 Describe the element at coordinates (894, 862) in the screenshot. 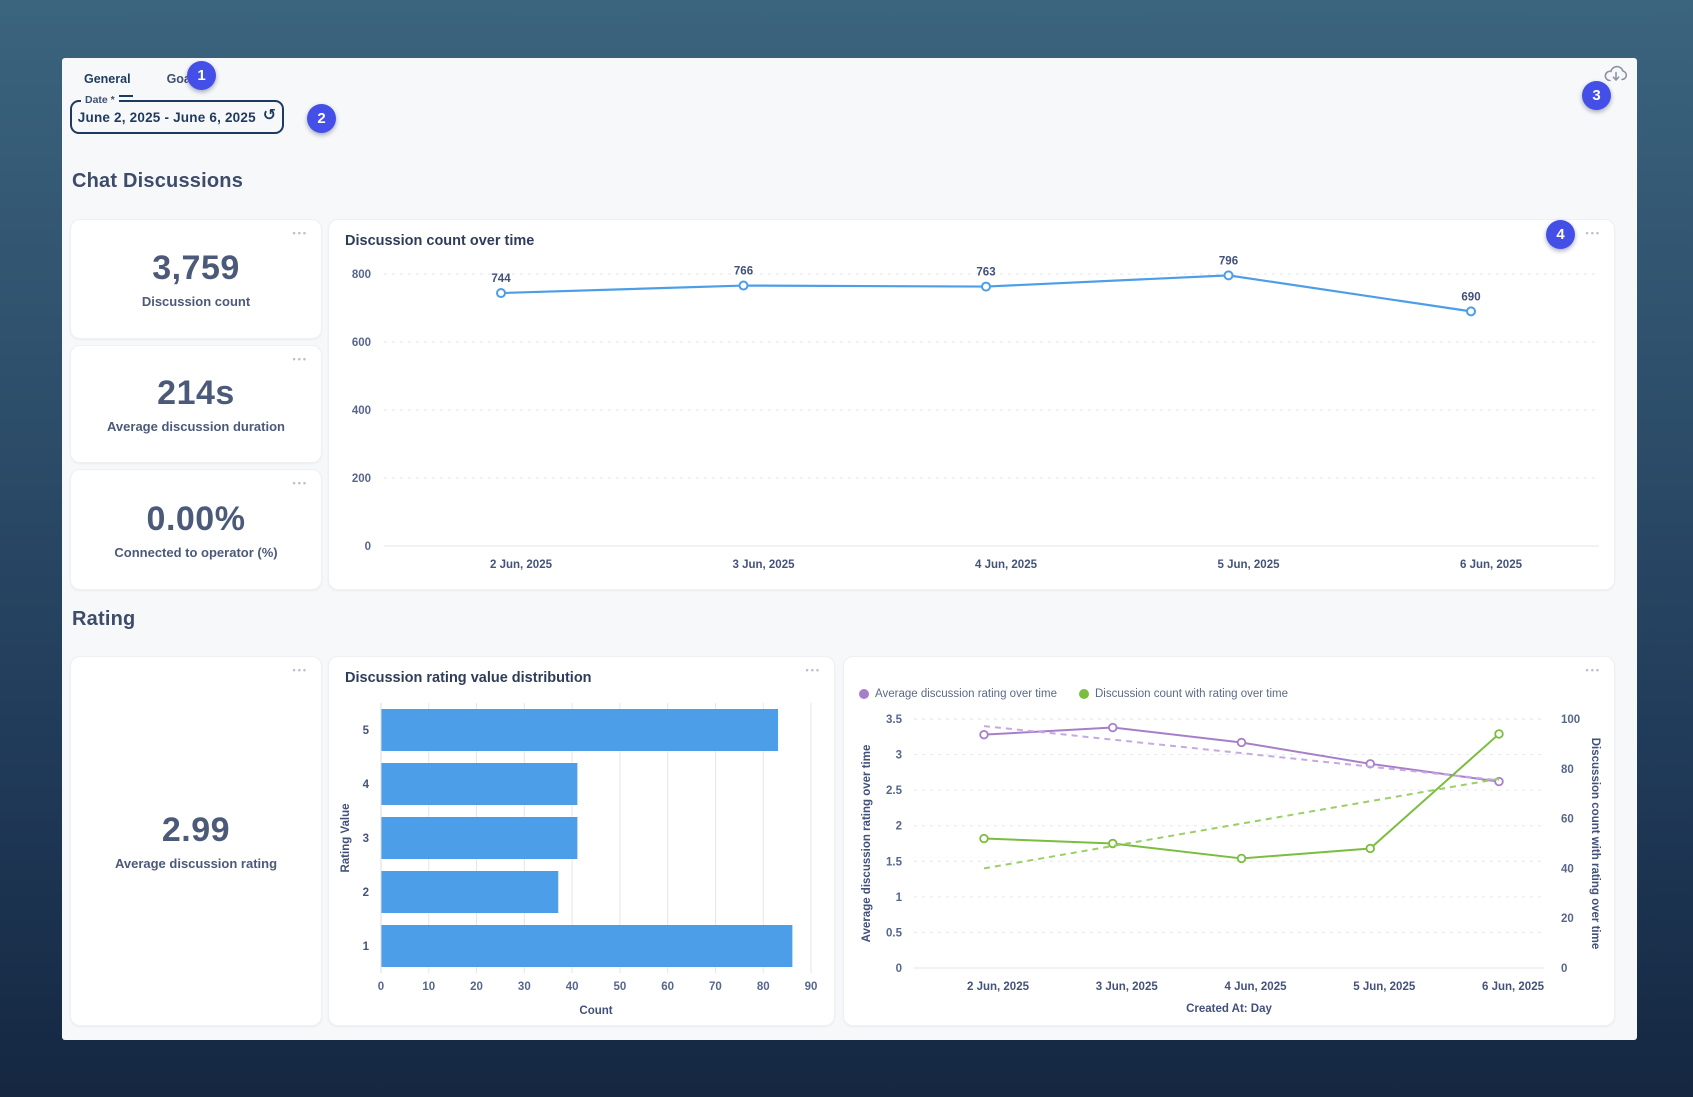

I see `svg-text: 1.5` at that location.